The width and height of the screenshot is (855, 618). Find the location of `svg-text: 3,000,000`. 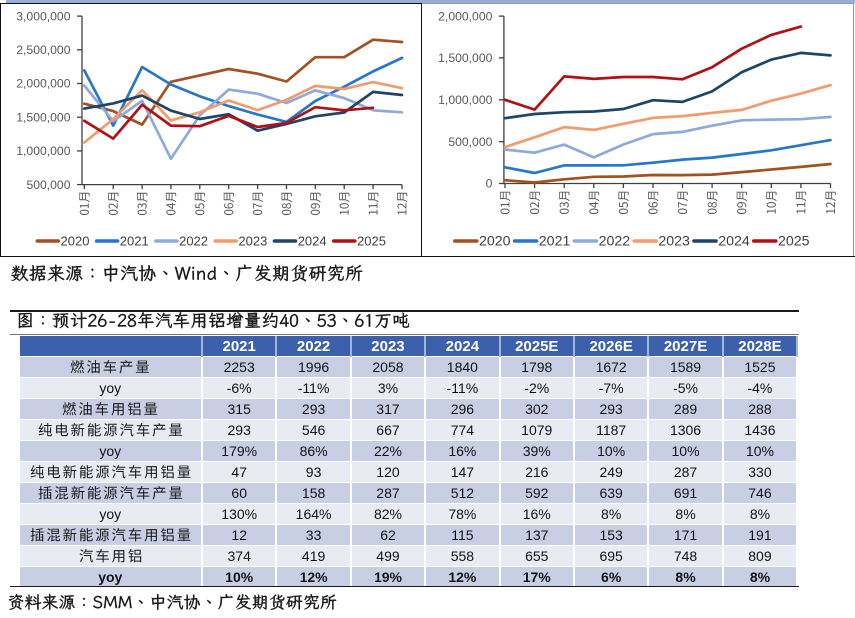

svg-text: 3,000,000 is located at coordinates (43, 16).